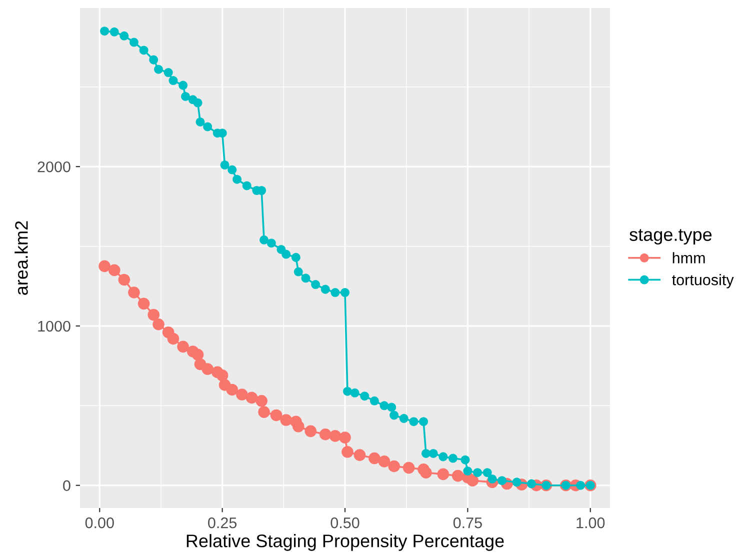  I want to click on y-axis-title: area.km2, so click(21, 258).